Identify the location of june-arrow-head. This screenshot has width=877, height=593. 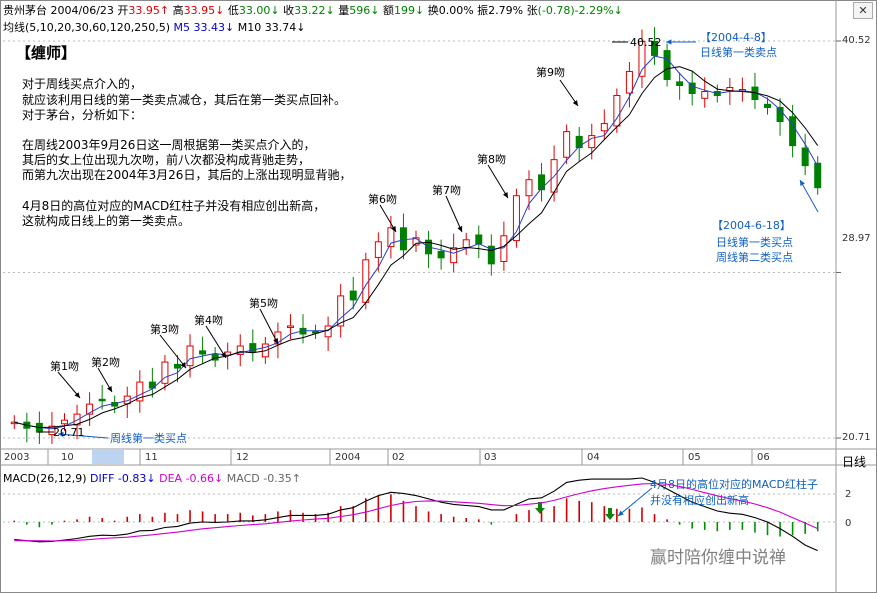
(802, 183).